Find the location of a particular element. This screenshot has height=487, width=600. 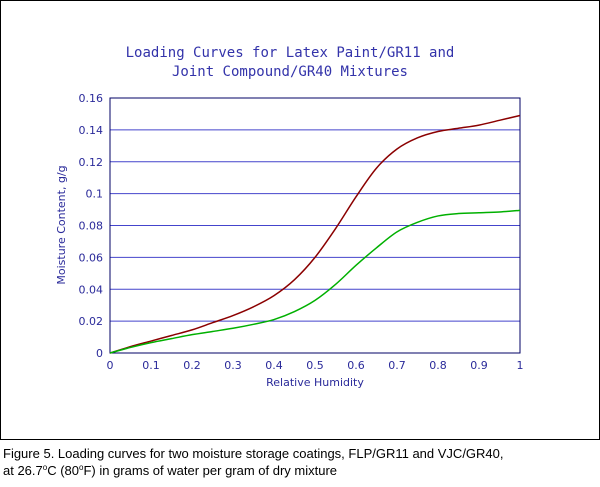

chart-title-line-2: Joint Compound/GR40 Mixtures is located at coordinates (290, 72).